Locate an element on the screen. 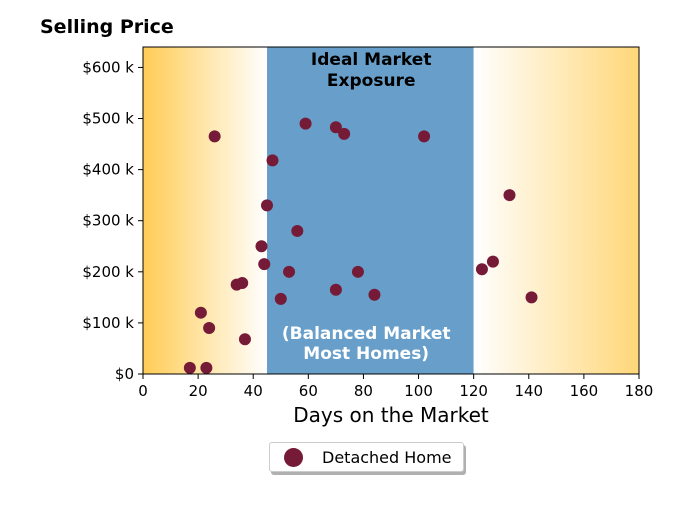  x-axis: 0 20 40 60 80 100 120 140 160 180 is located at coordinates (395, 387).